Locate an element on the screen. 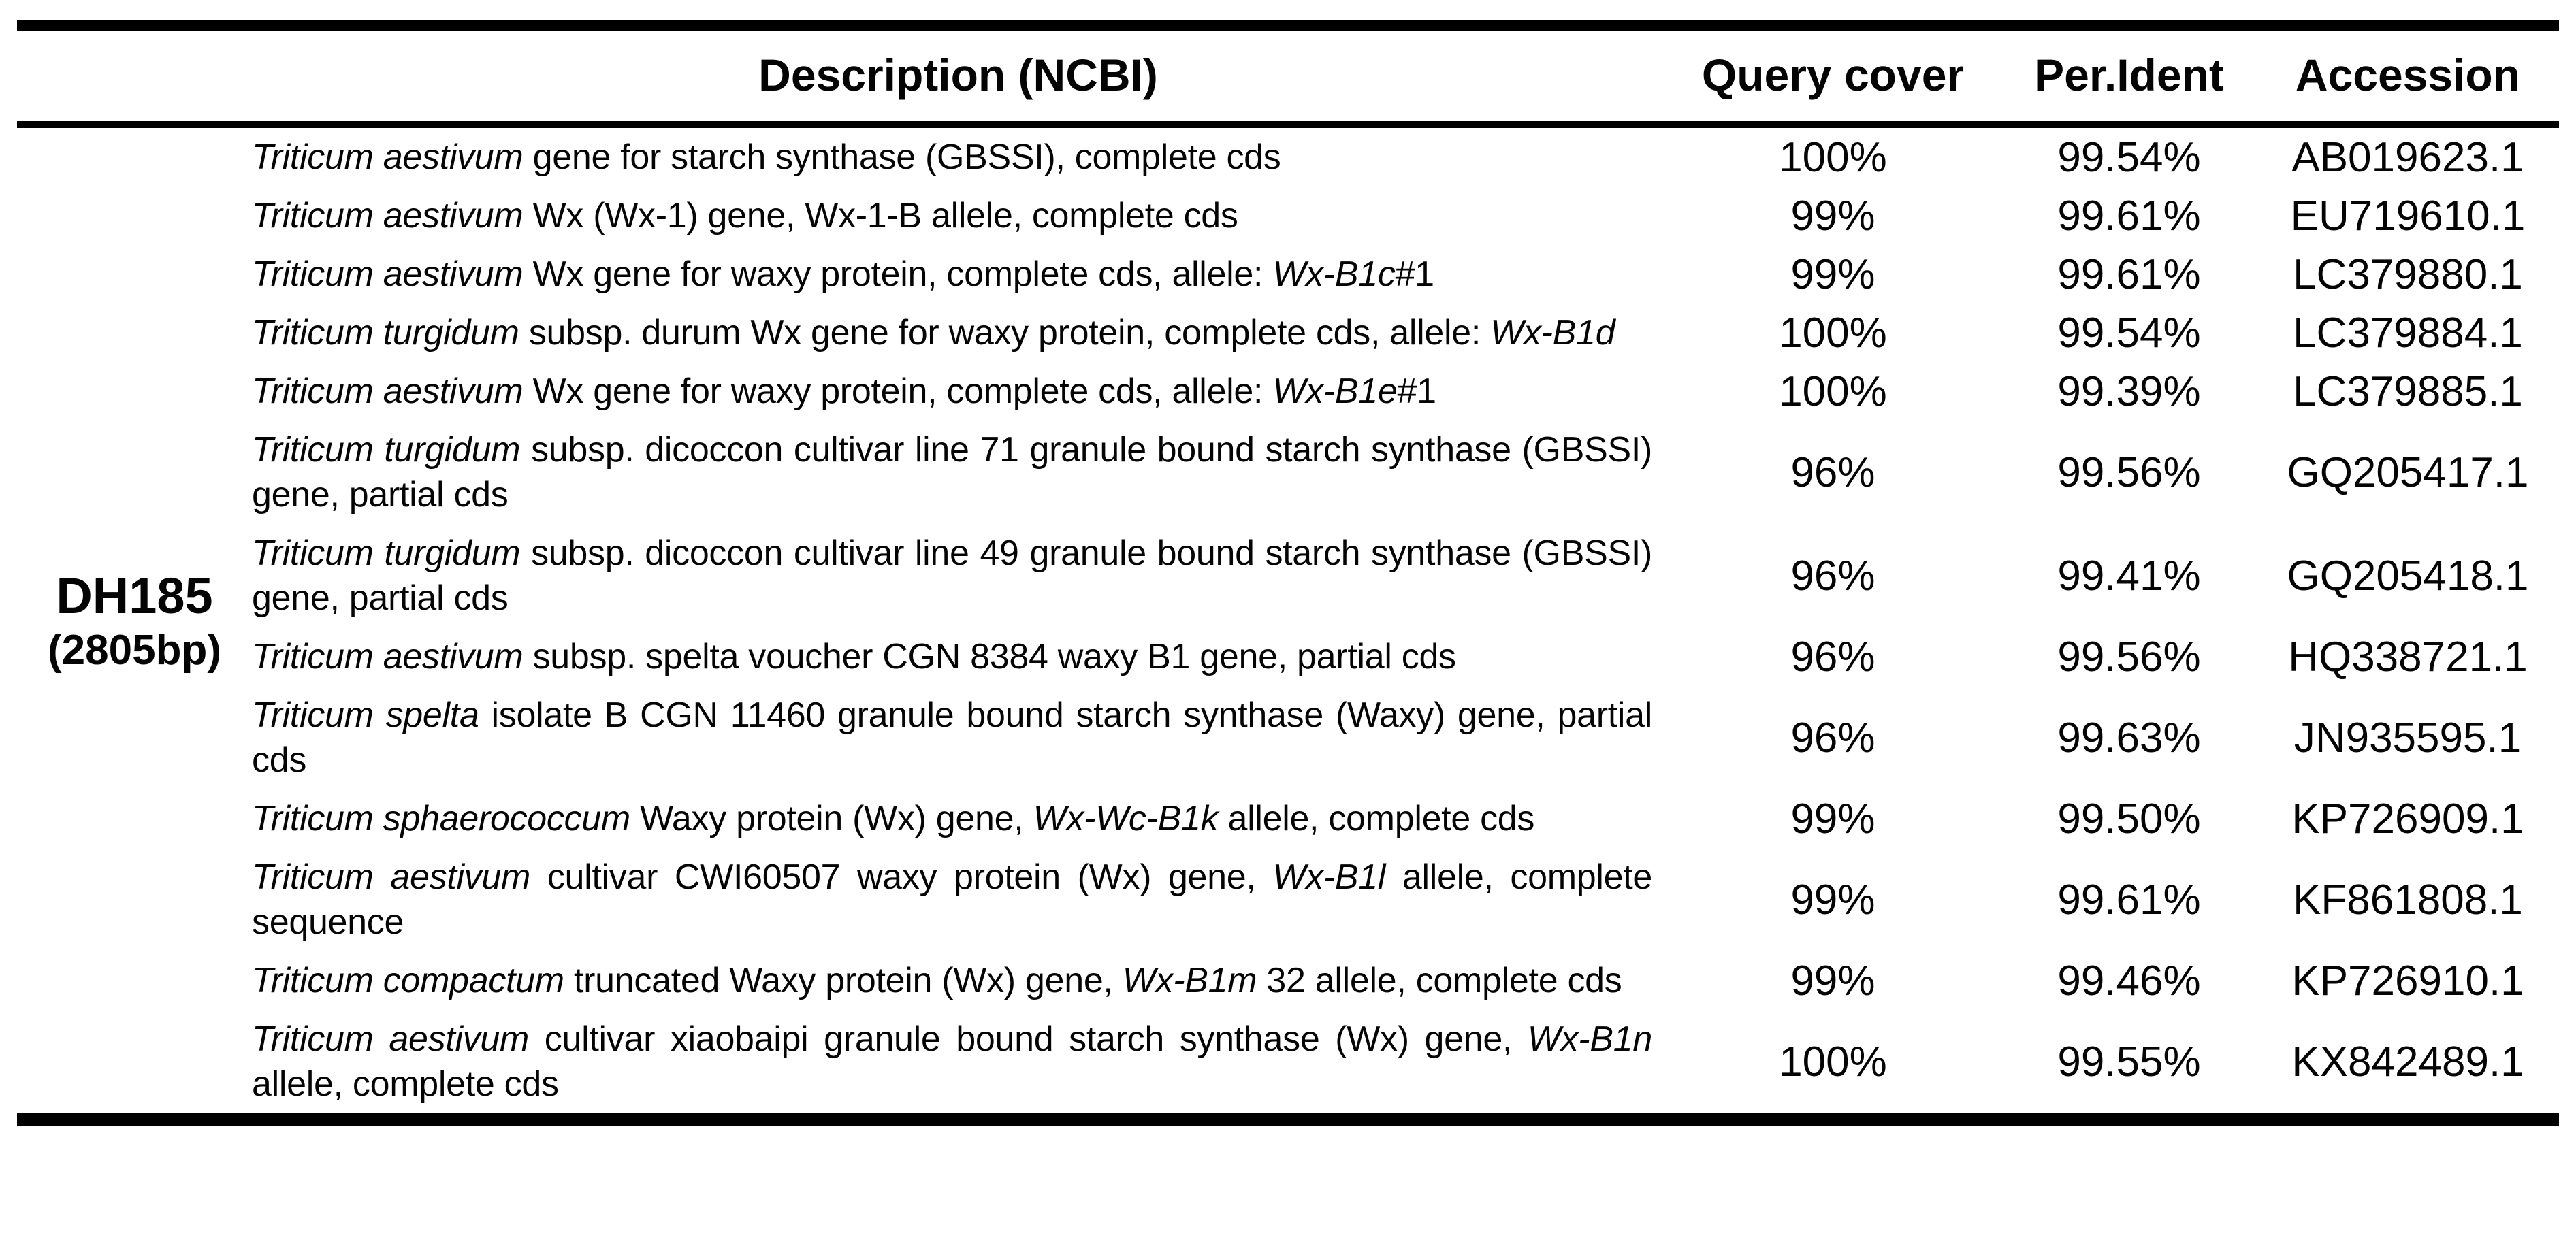 The image size is (2576, 1246). header-accession: Accession is located at coordinates (2408, 76).